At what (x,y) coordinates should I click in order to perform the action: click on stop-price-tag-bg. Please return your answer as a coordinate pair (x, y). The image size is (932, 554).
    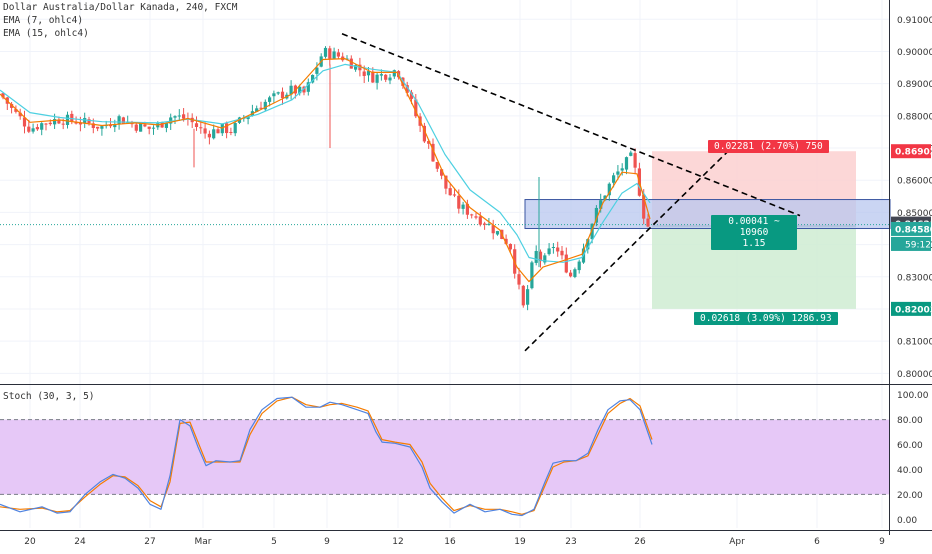
    Looking at the image, I should click on (911, 151).